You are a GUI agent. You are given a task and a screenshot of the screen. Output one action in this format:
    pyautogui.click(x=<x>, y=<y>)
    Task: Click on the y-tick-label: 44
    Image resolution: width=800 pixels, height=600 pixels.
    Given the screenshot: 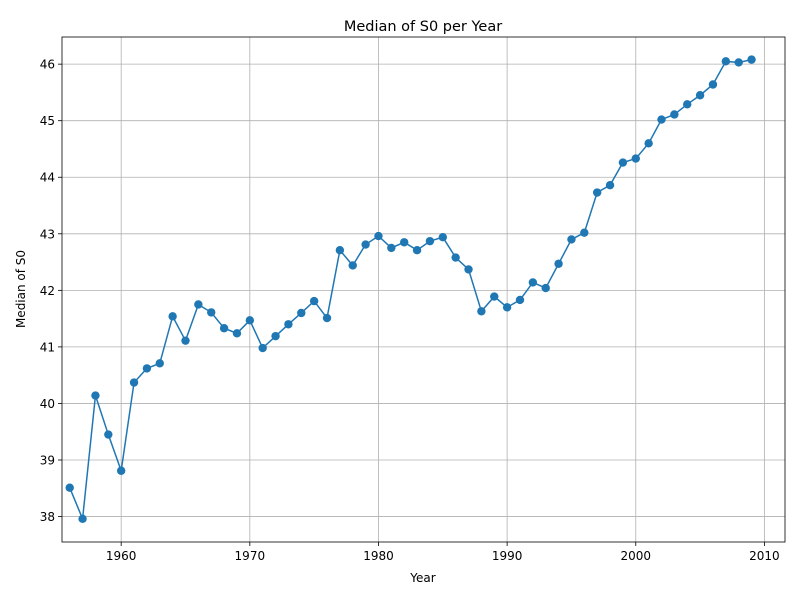 What is the action you would take?
    pyautogui.click(x=47, y=178)
    